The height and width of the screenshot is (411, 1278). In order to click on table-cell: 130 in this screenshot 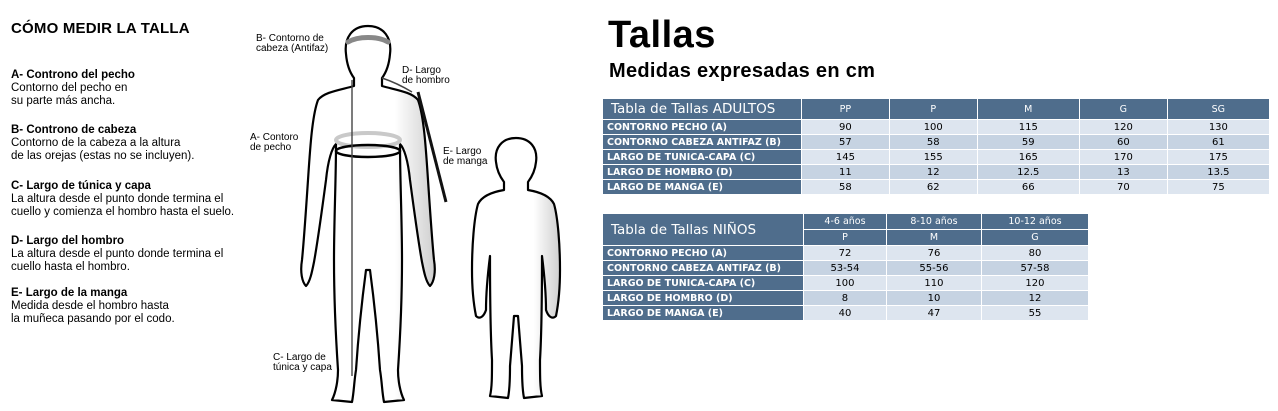, I will do `click(1218, 127)`.